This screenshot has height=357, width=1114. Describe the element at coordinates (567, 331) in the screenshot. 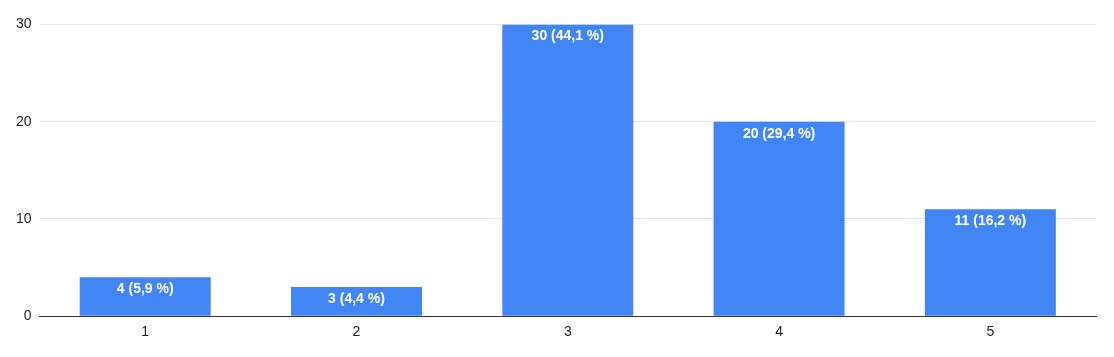

I see `x-tick-label: 3` at that location.